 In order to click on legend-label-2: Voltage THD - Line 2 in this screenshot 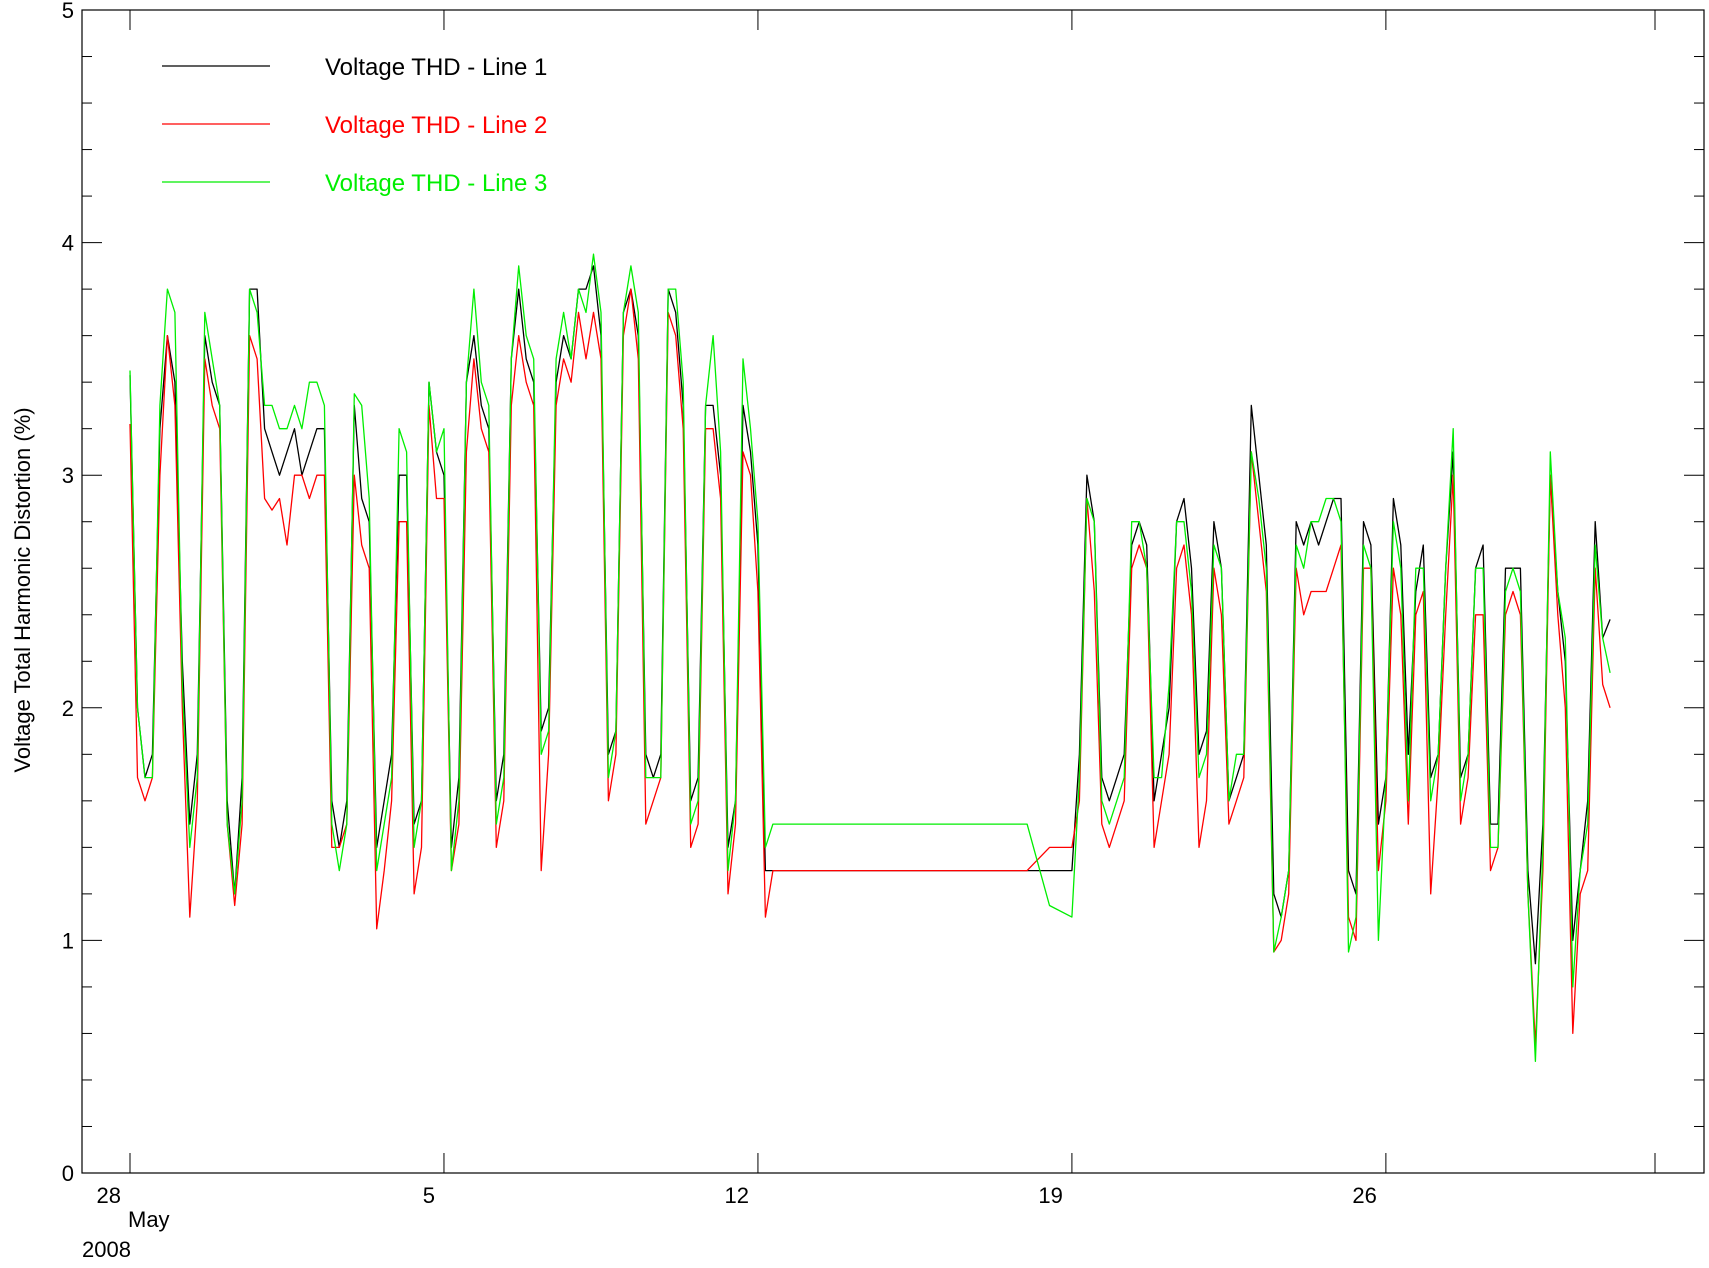, I will do `click(436, 125)`.